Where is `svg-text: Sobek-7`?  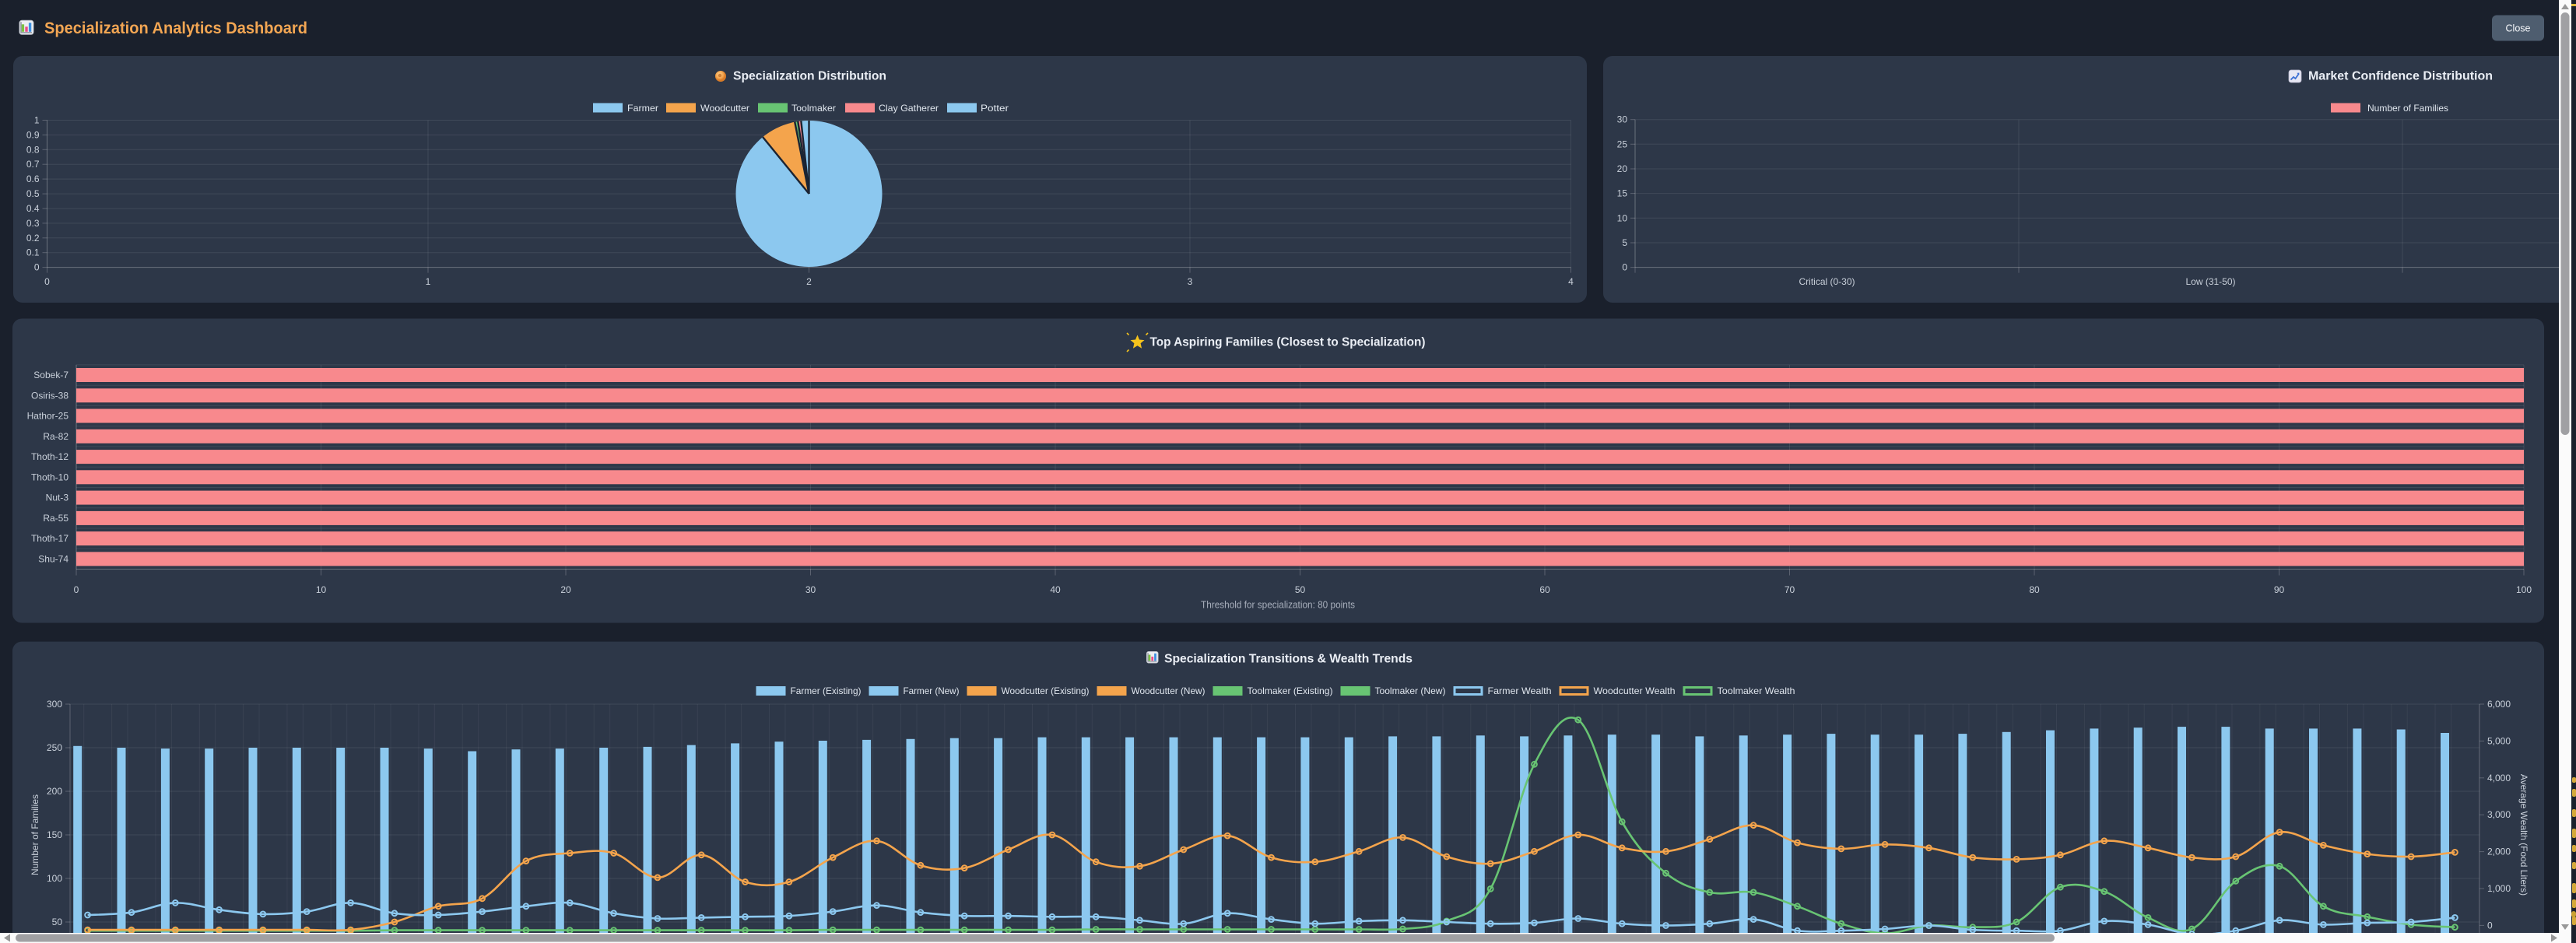 svg-text: Sobek-7 is located at coordinates (51, 375).